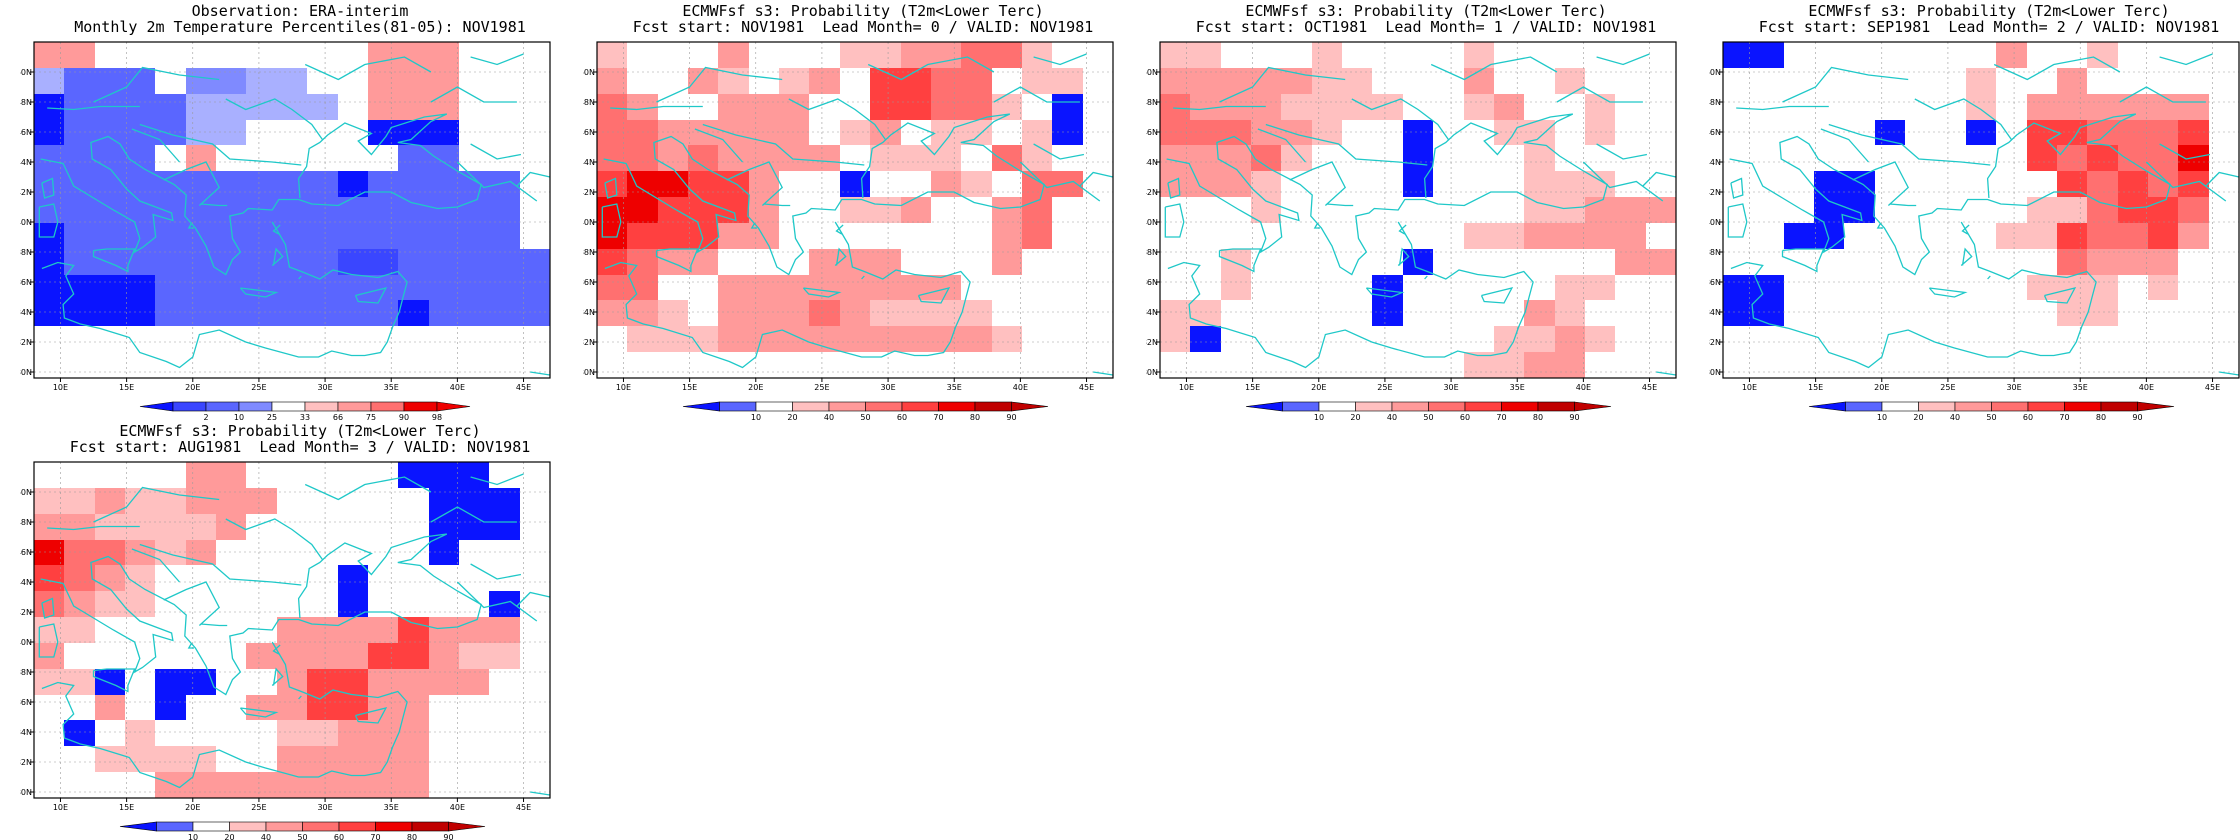  I want to click on lat-tick-label: 30N, so click(26, 372).